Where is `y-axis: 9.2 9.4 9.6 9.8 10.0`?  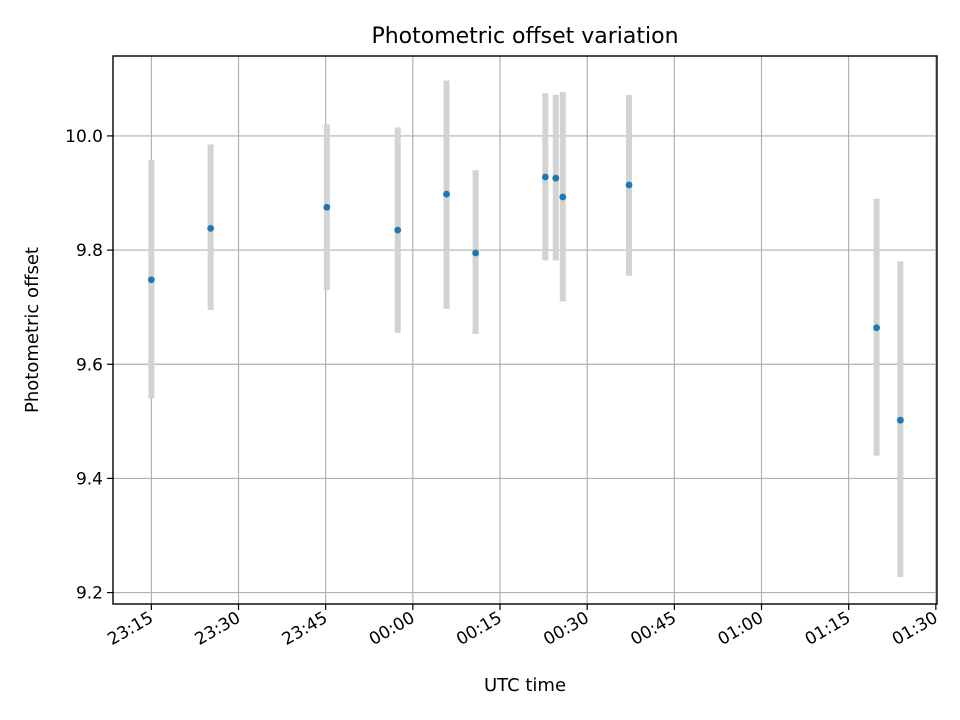 y-axis: 9.2 9.4 9.6 9.8 10.0 is located at coordinates (89, 365).